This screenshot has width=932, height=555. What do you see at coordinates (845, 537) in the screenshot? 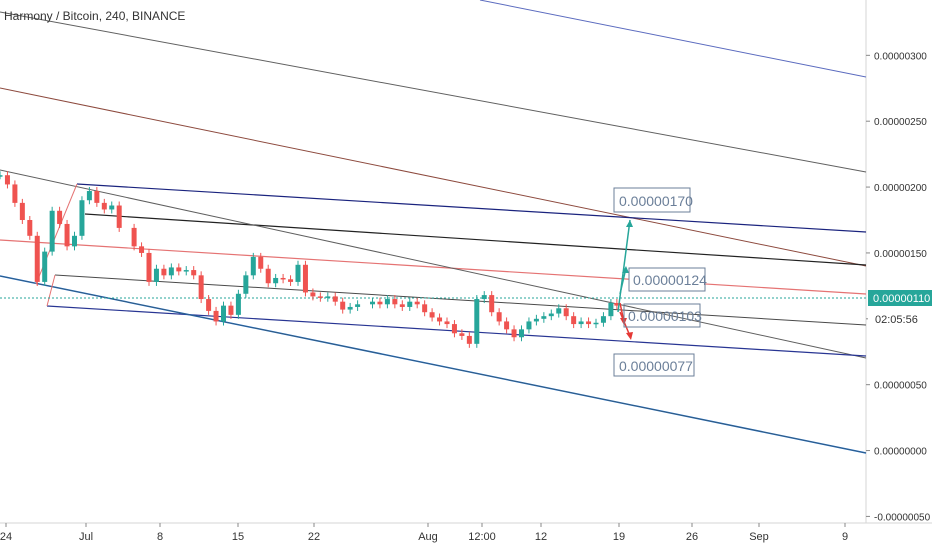
I see `time-tick-label: 9` at bounding box center [845, 537].